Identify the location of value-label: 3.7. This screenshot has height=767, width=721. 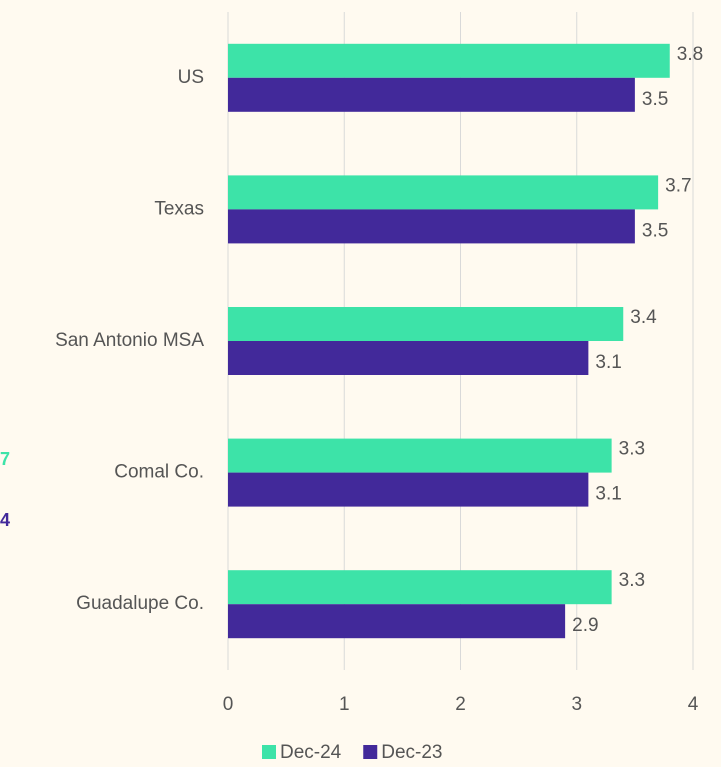
(678, 185).